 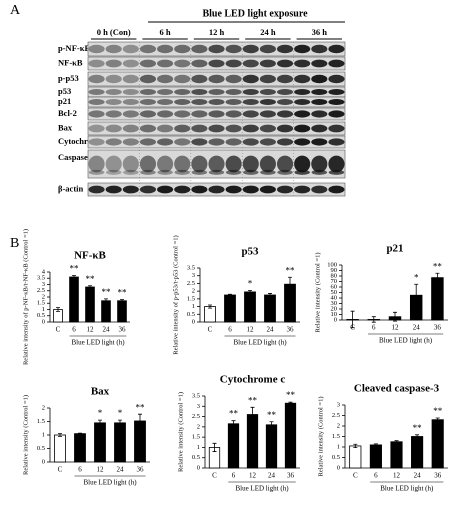 What do you see at coordinates (193, 275) in the screenshot?
I see `y-tick-label: 3` at bounding box center [193, 275].